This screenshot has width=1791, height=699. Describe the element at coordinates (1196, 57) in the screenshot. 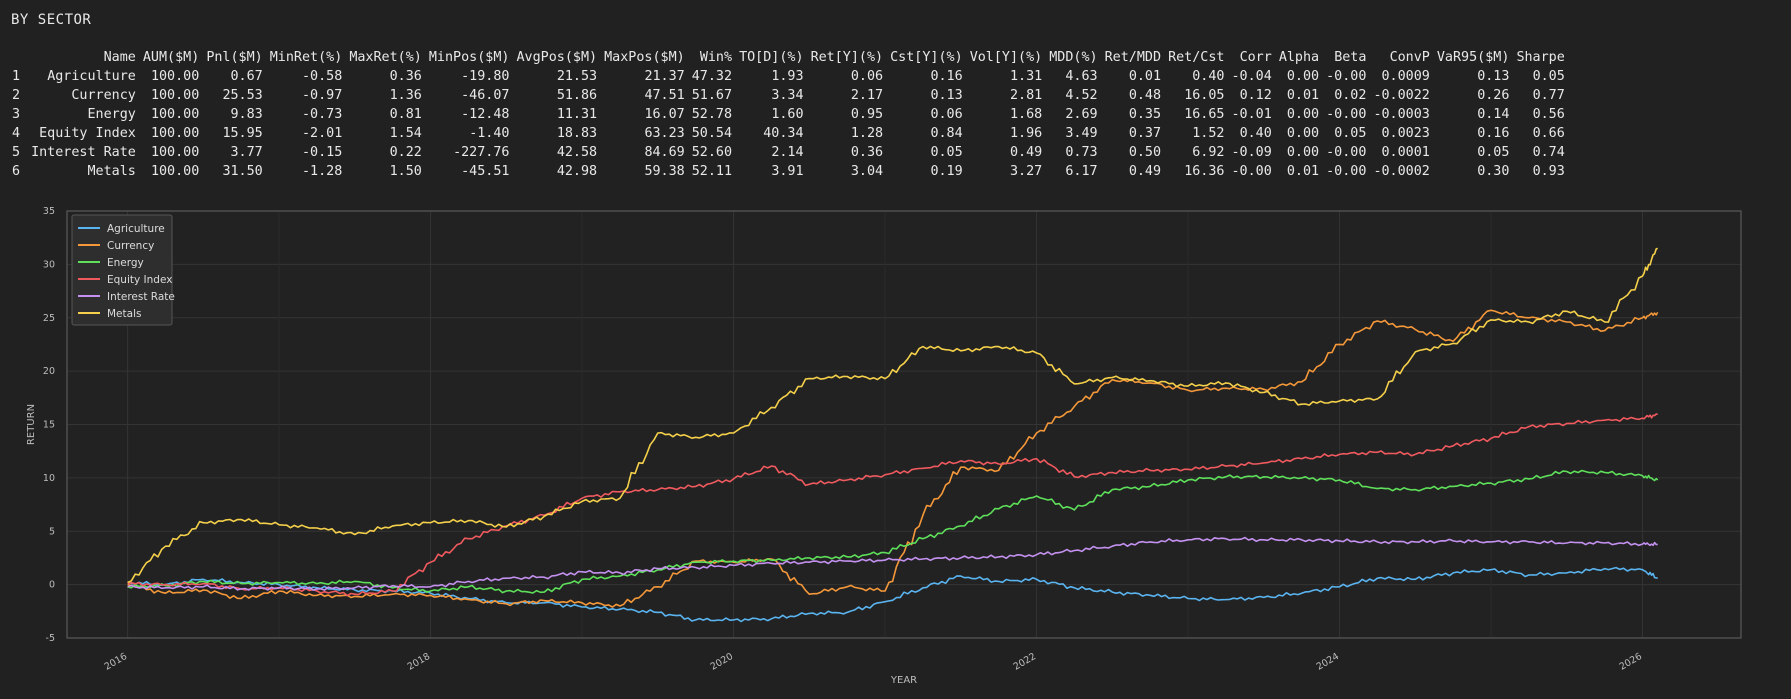

I see `column-header: Ret/Cst` at that location.